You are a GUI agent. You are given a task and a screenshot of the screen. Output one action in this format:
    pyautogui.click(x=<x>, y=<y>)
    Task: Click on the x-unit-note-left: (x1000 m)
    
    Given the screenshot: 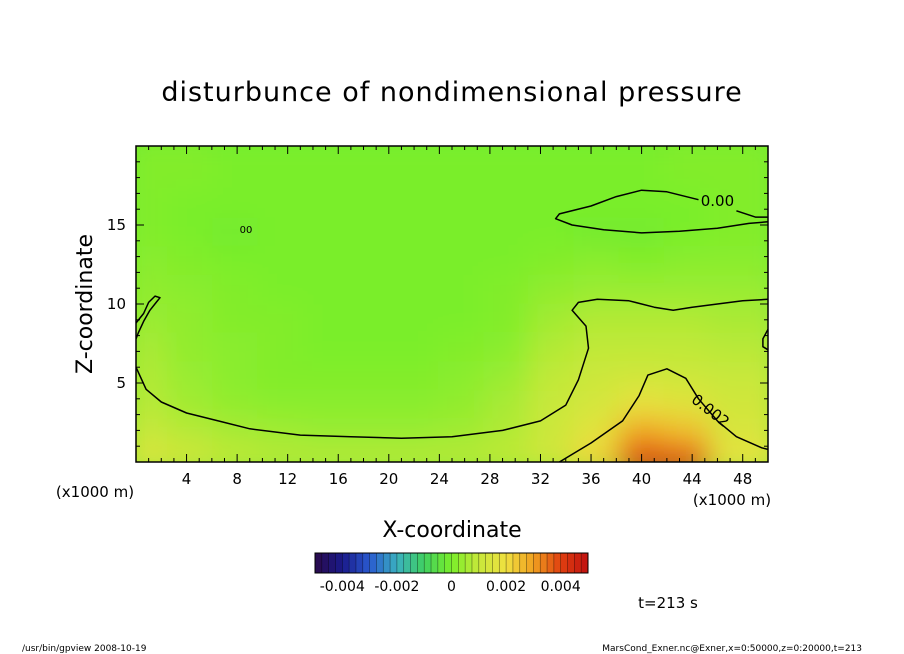 What is the action you would take?
    pyautogui.click(x=95, y=492)
    